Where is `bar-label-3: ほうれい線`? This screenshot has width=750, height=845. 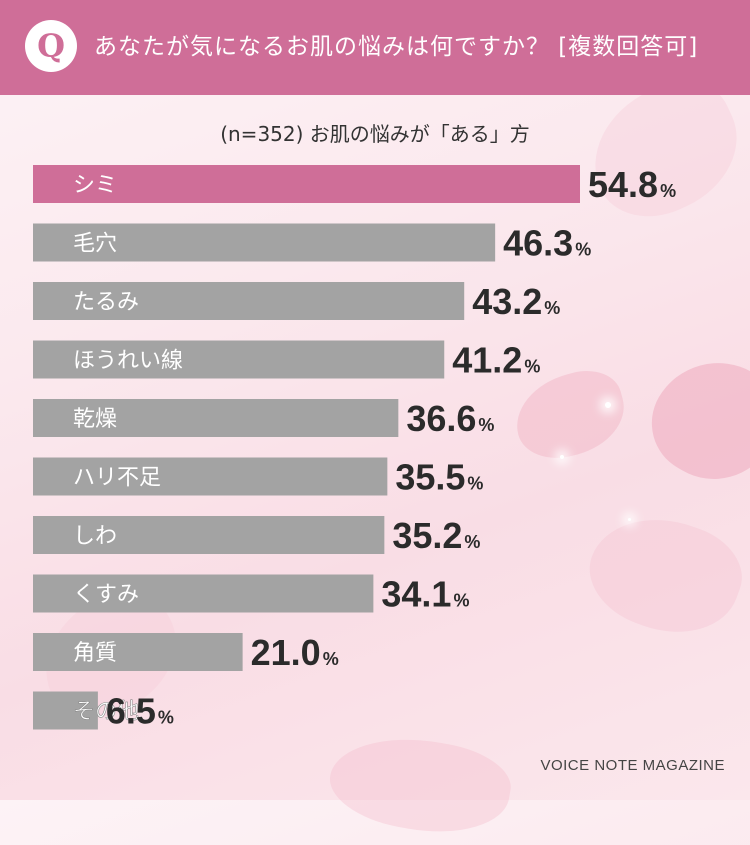
bar-label-3: ほうれい線 is located at coordinates (128, 361).